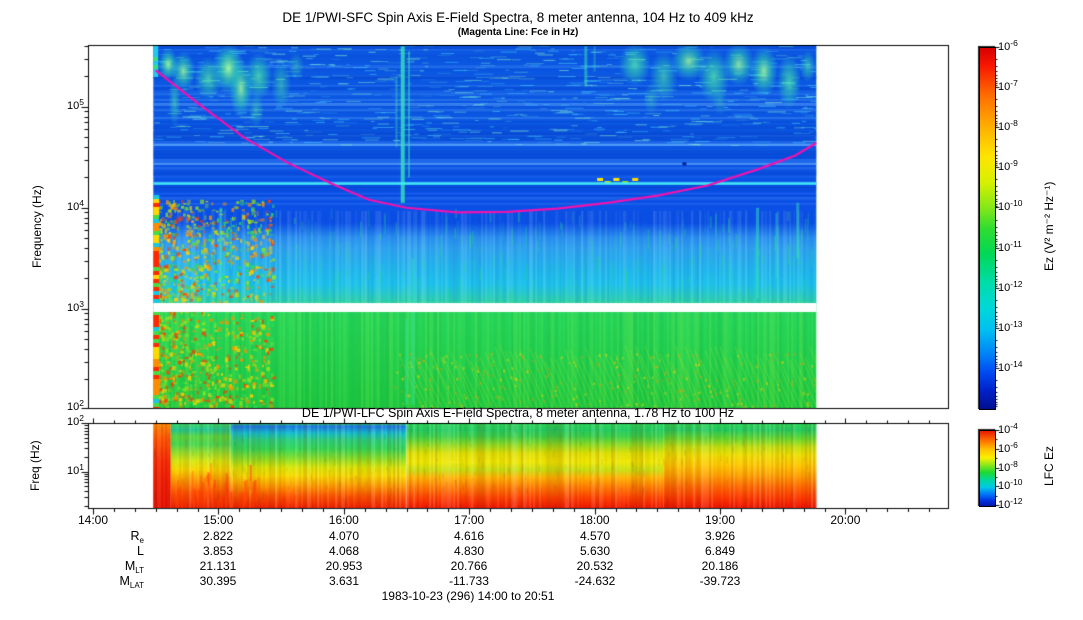  I want to click on time-tick-label: 14:00, so click(93, 520).